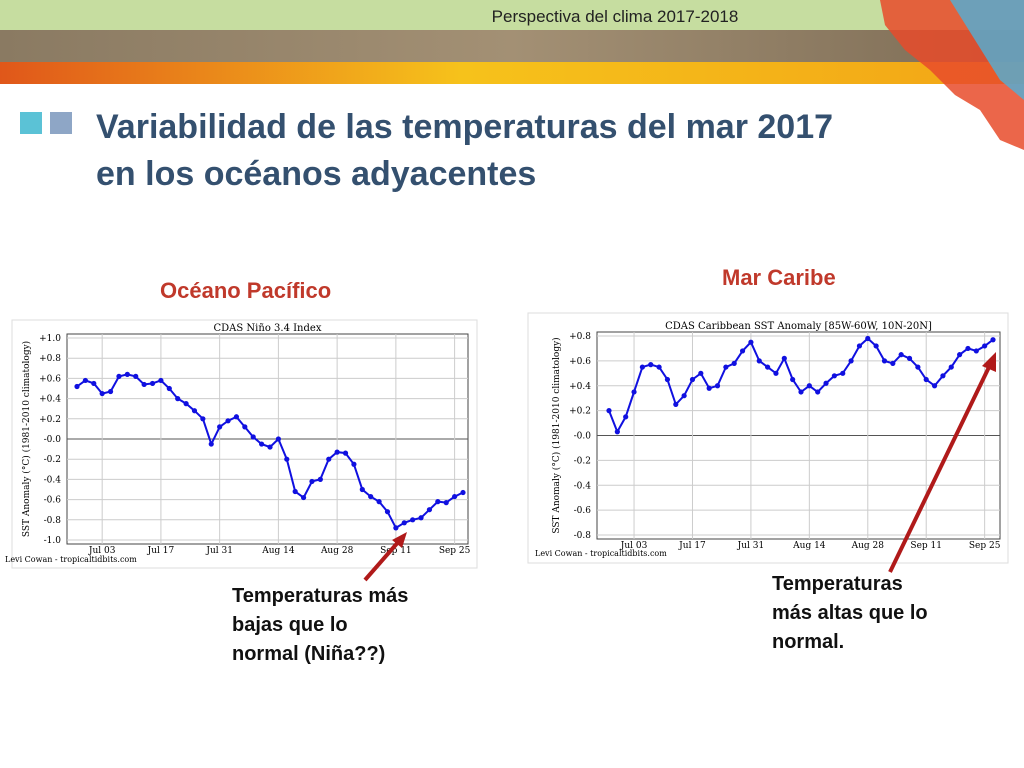 The width and height of the screenshot is (1024, 768). What do you see at coordinates (512, 73) in the screenshot?
I see `heat-band` at bounding box center [512, 73].